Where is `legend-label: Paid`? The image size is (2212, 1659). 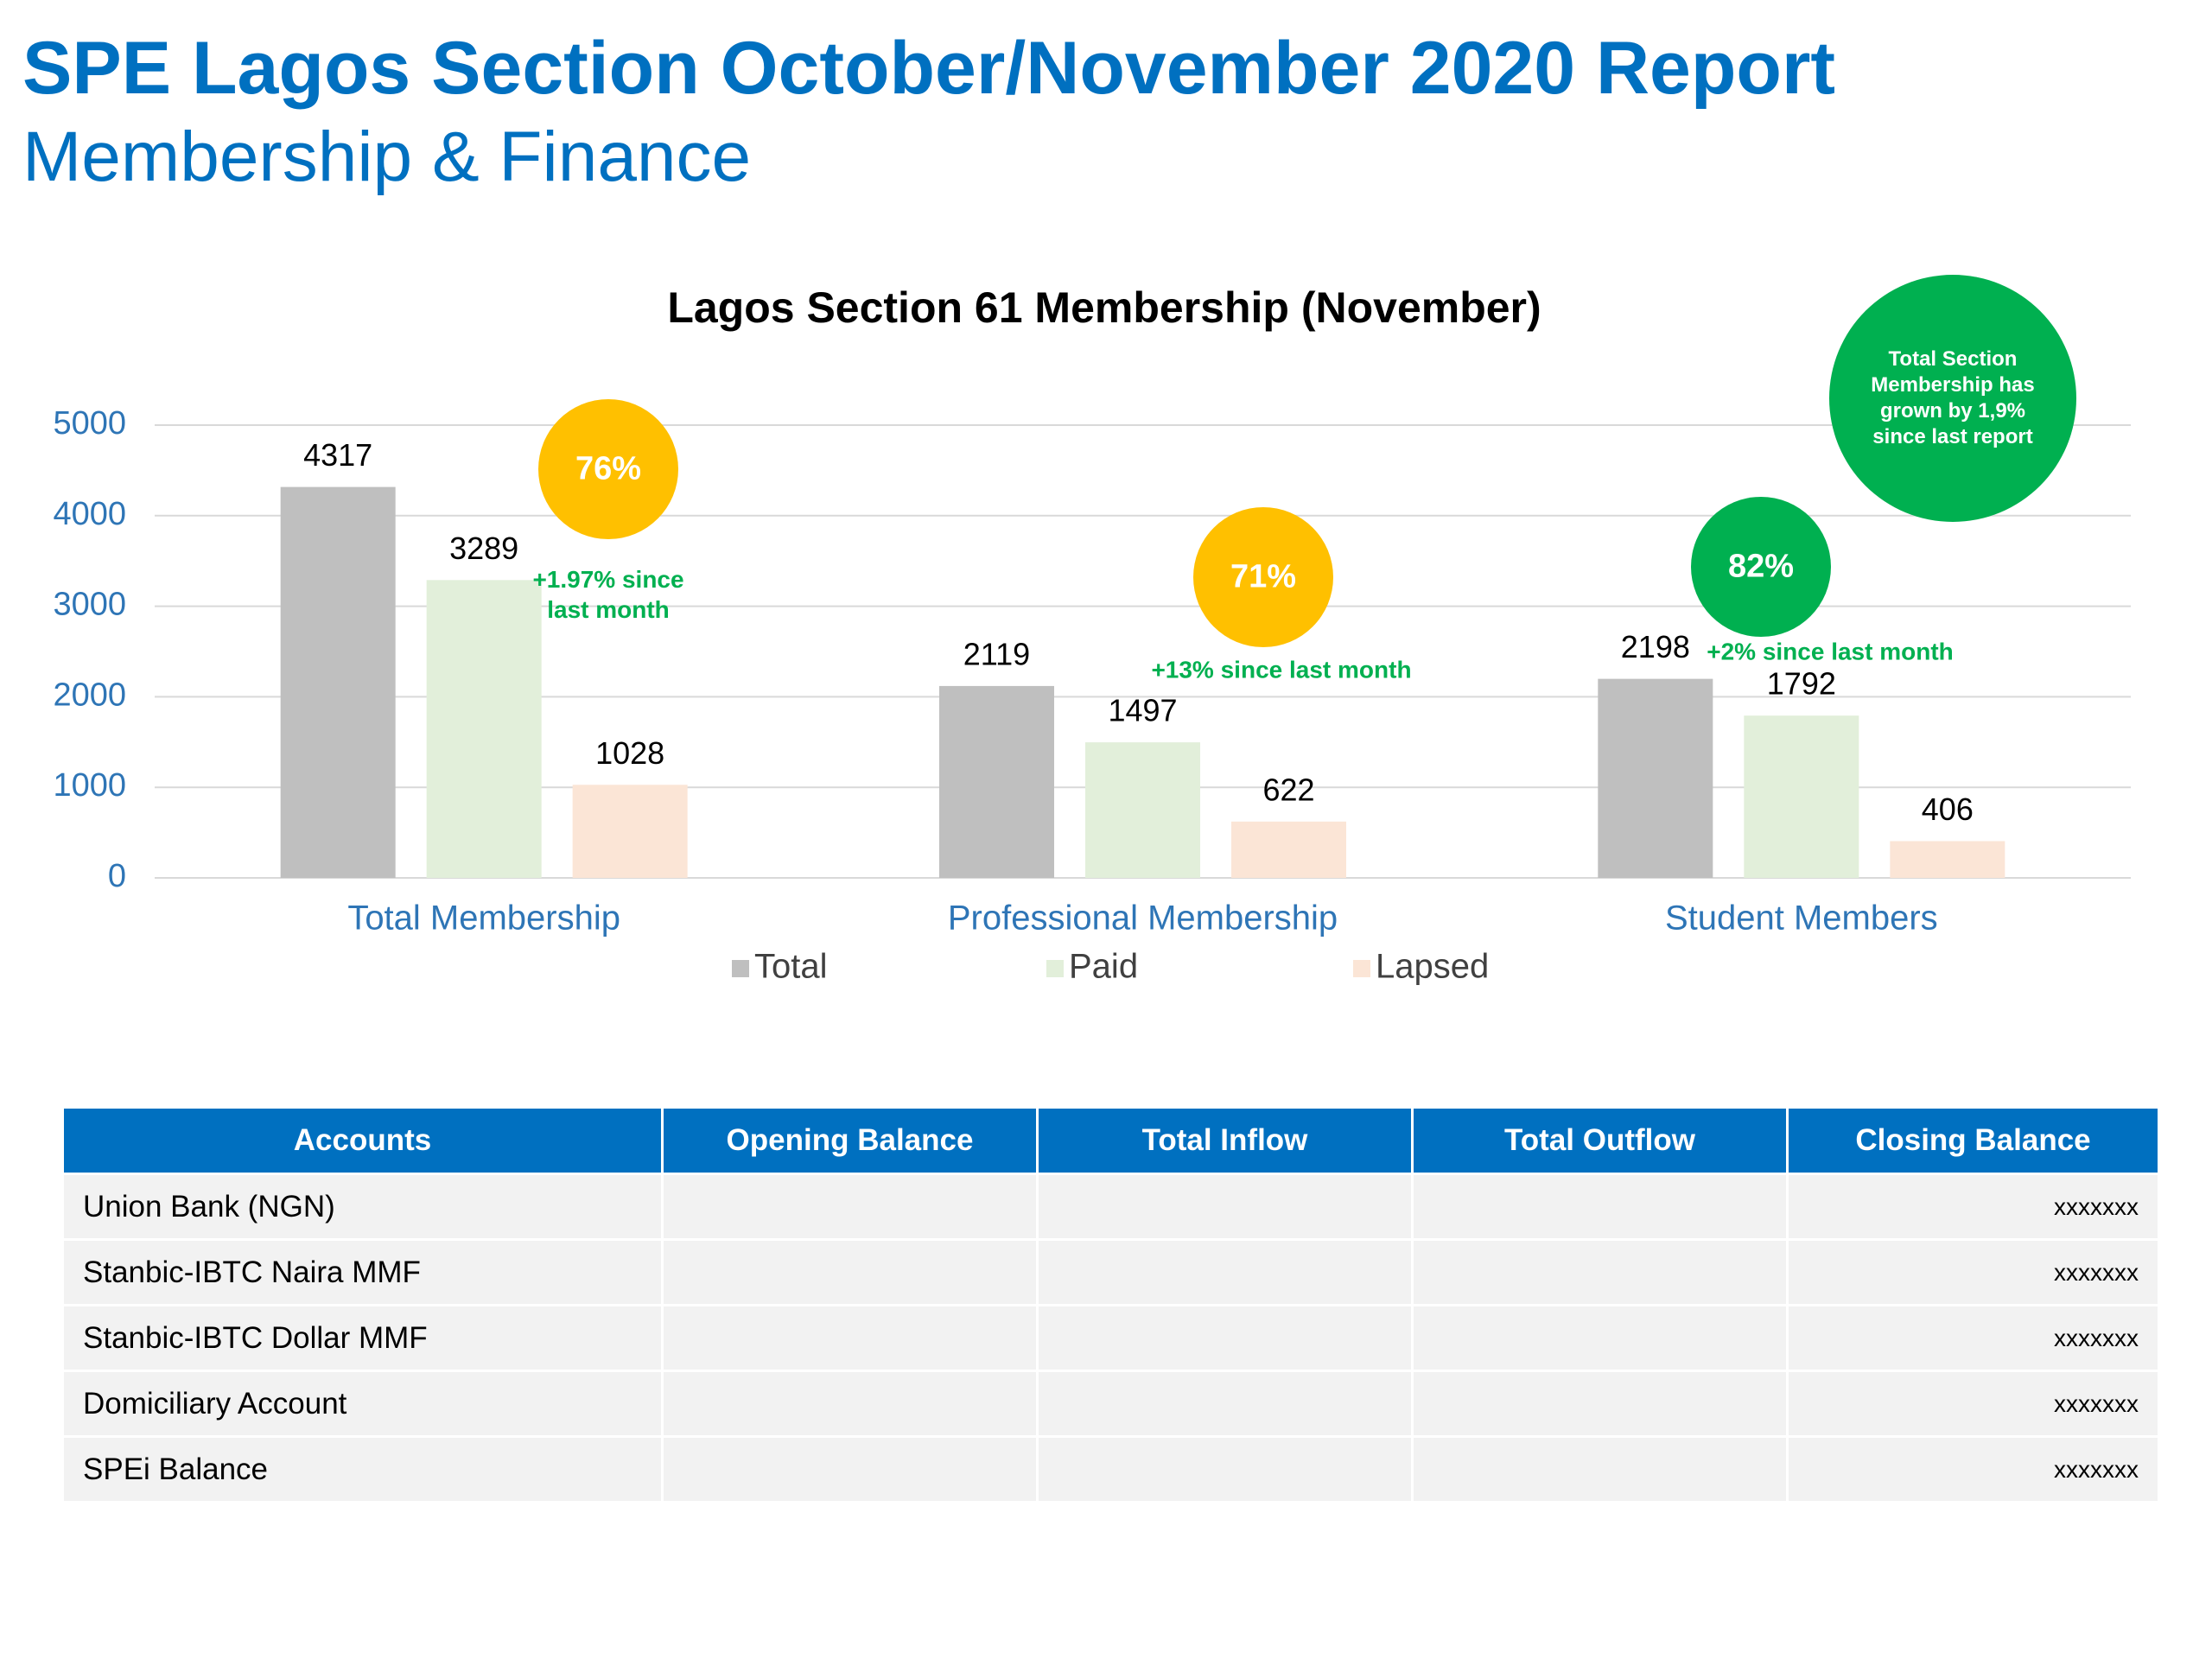 legend-label: Paid is located at coordinates (1103, 967).